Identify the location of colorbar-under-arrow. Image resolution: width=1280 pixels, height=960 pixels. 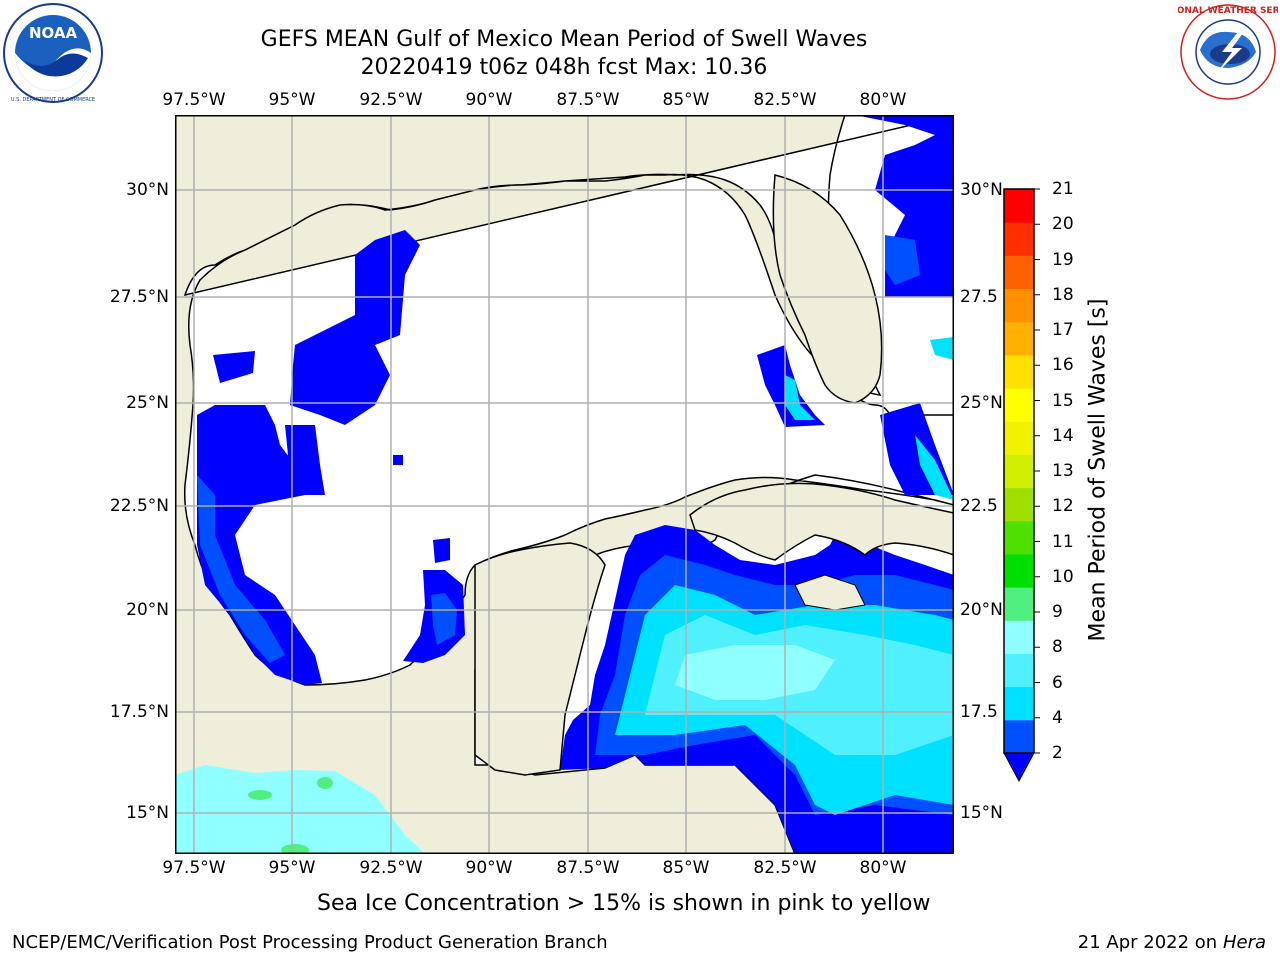
(1019, 767).